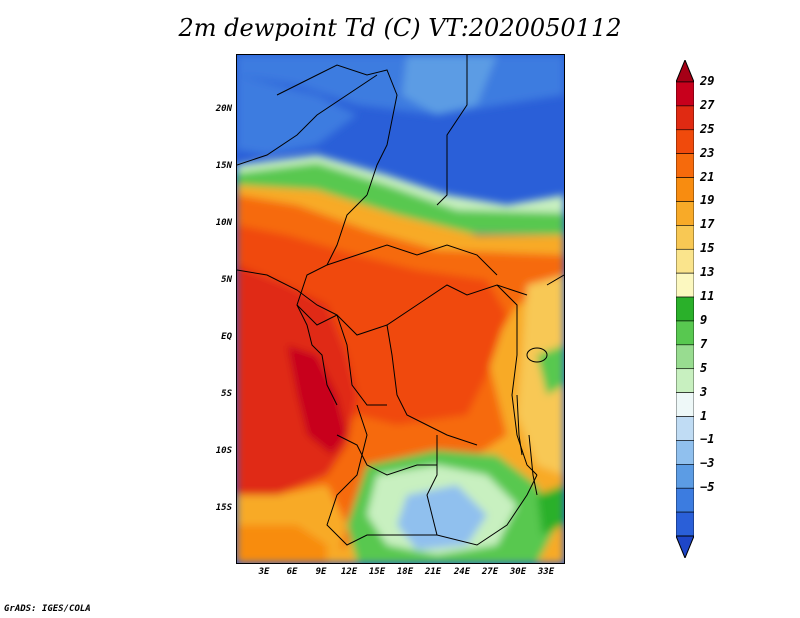  I want to click on map-title: 2m dewpoint Td (C) VT:2020050112, so click(400, 28).